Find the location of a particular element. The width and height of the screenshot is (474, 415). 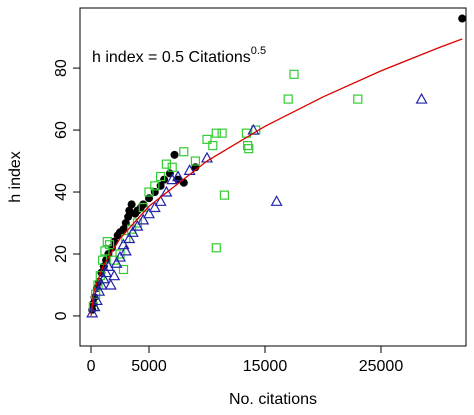

y-axis-title: h index is located at coordinates (15, 177).